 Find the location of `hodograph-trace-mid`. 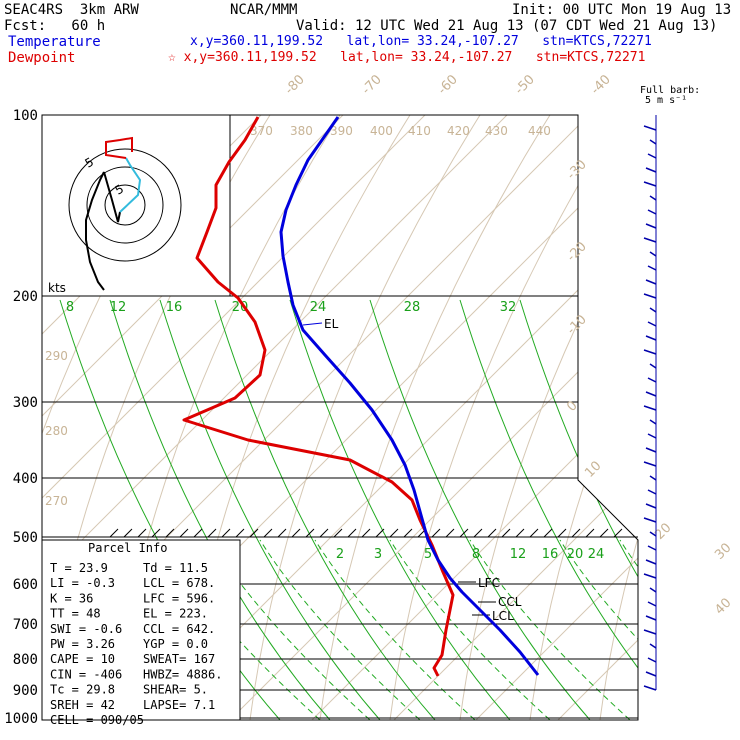

hodograph-trace-mid is located at coordinates (112, 197).